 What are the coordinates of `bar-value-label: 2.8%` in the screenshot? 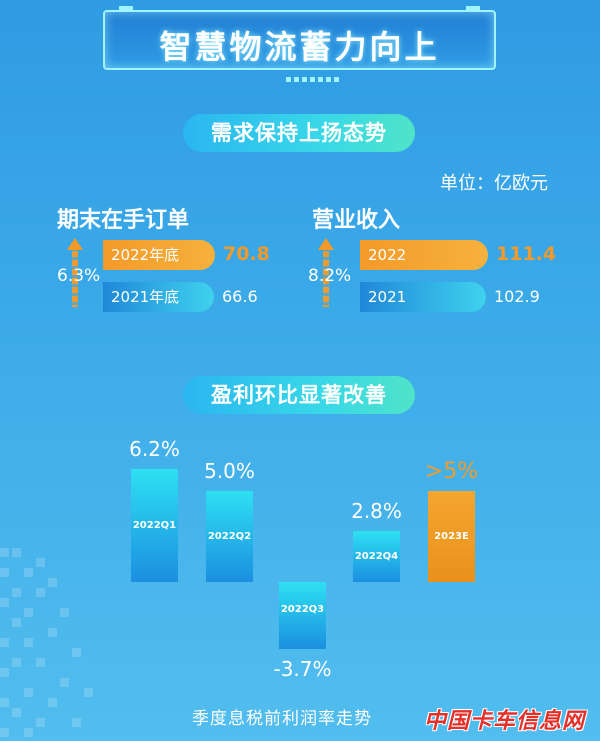 It's located at (376, 511).